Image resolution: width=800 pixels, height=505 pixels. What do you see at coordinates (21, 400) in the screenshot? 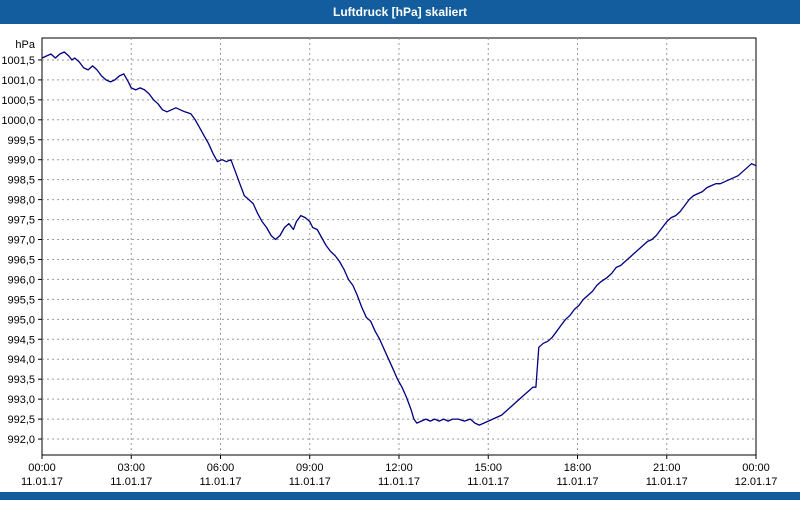
I see `y-tick-label: 993,0` at bounding box center [21, 400].